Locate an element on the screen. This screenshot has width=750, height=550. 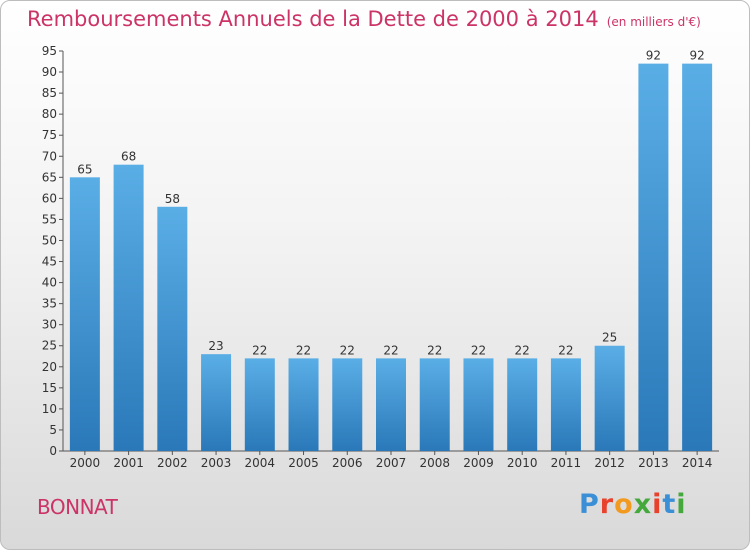
bar-2008 is located at coordinates (434, 404).